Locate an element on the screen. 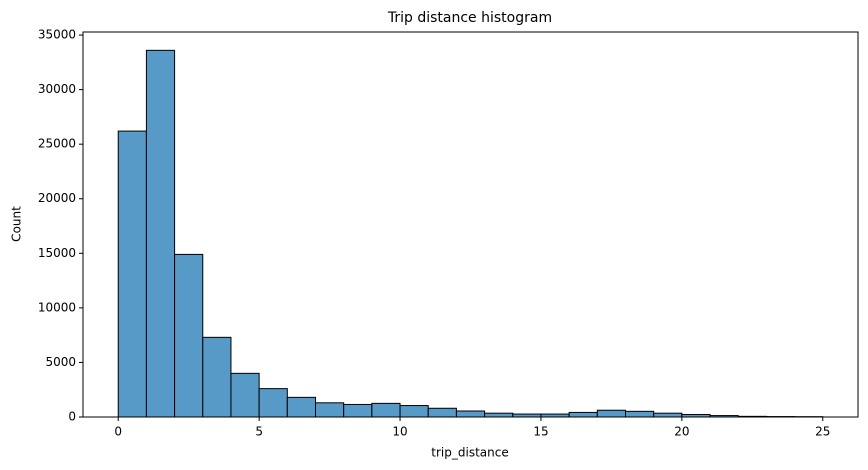 The height and width of the screenshot is (470, 868). y-tick-label: 30000 is located at coordinates (57, 89).